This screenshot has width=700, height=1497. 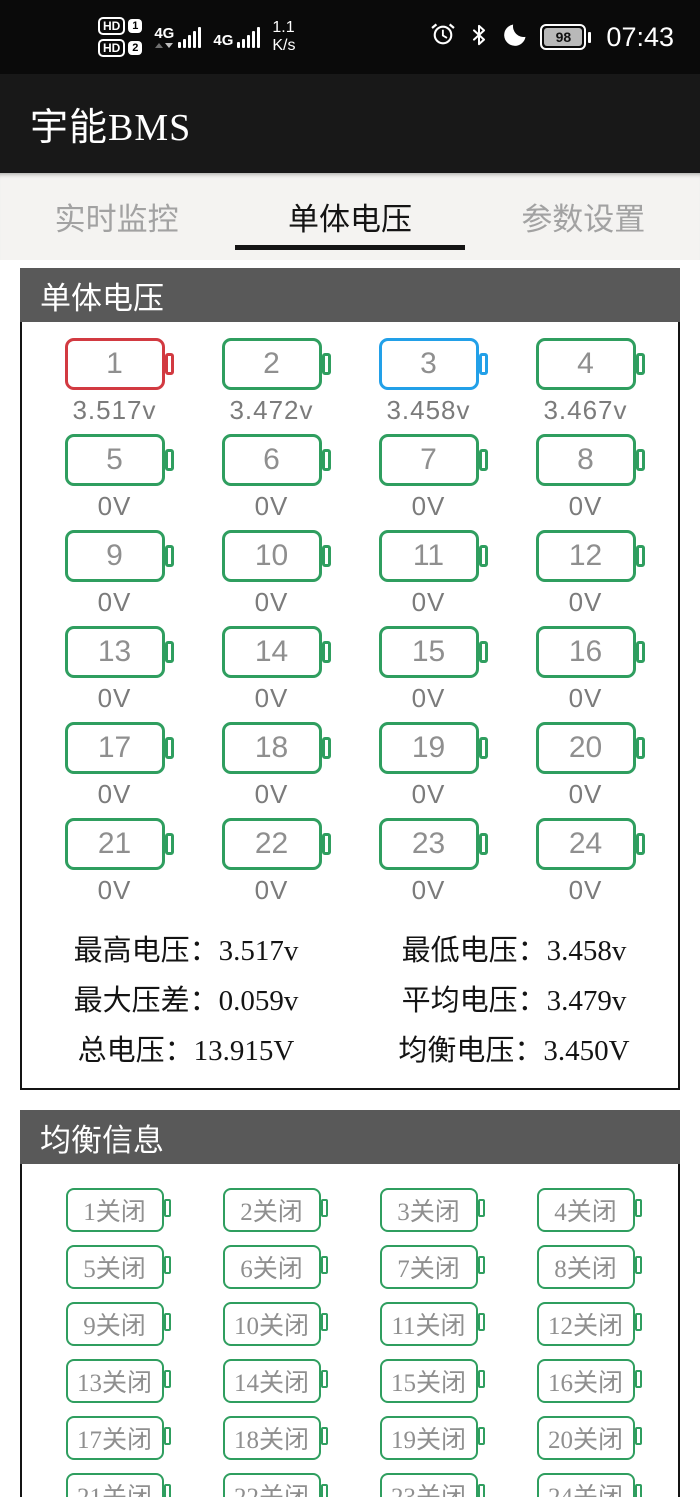 I want to click on balance-cell-toggle: 1关闭, so click(x=118, y=1210).